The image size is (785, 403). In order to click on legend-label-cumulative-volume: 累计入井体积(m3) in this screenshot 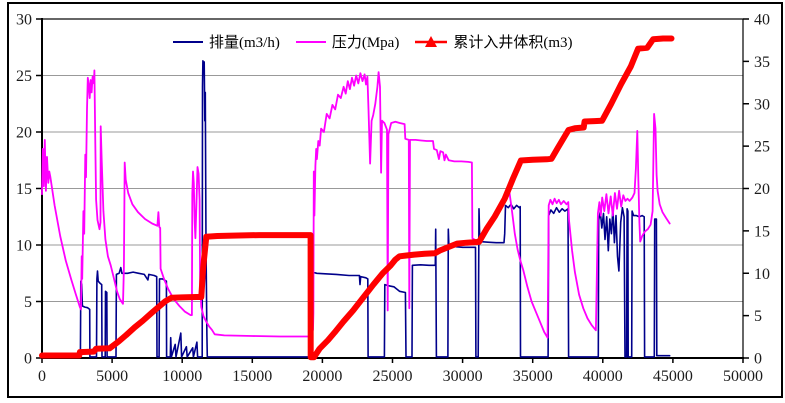, I will do `click(513, 43)`.